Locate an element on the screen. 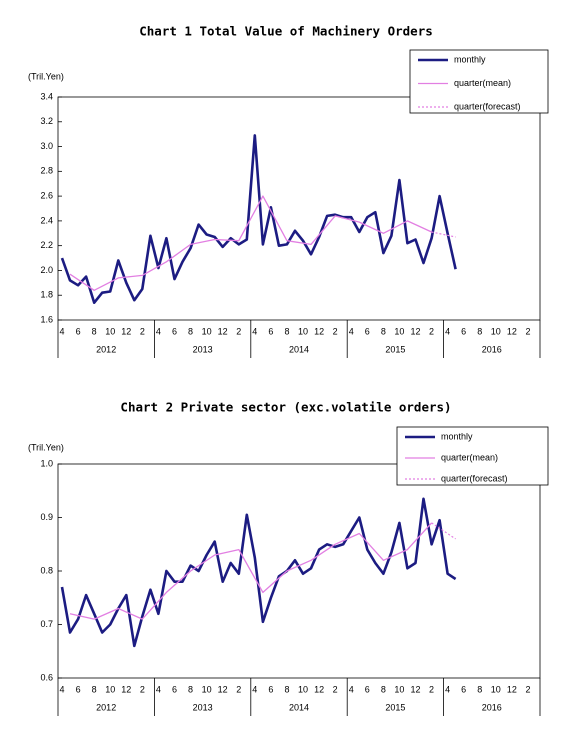 This screenshot has height=730, width=573. y-tick-label: 2.6 is located at coordinates (46, 195).